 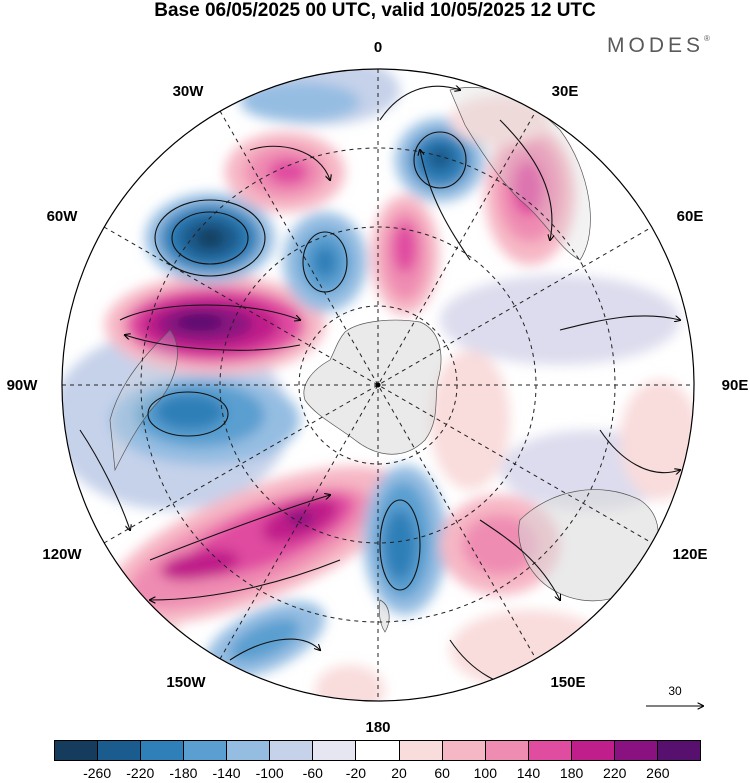 I want to click on colorbar-tick-label: 140, so click(x=528, y=773).